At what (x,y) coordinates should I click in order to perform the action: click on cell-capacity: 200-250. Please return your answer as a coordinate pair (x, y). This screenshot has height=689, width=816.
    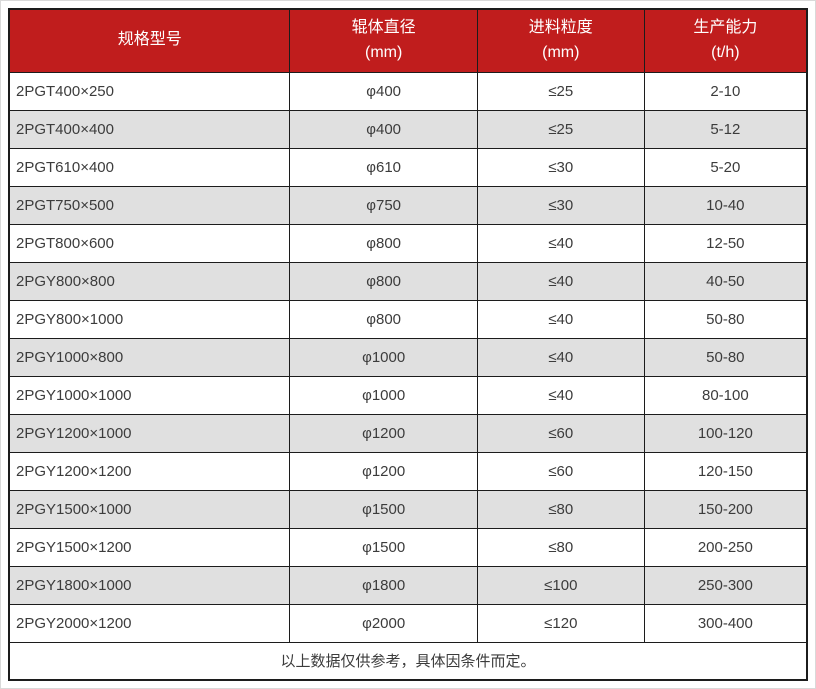
    Looking at the image, I should click on (725, 547).